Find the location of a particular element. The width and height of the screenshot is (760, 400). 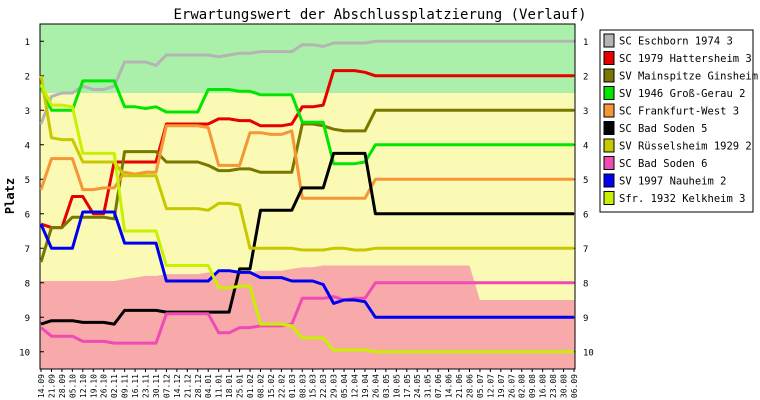

x-tick-label: 09.08 is located at coordinates (532, 386).